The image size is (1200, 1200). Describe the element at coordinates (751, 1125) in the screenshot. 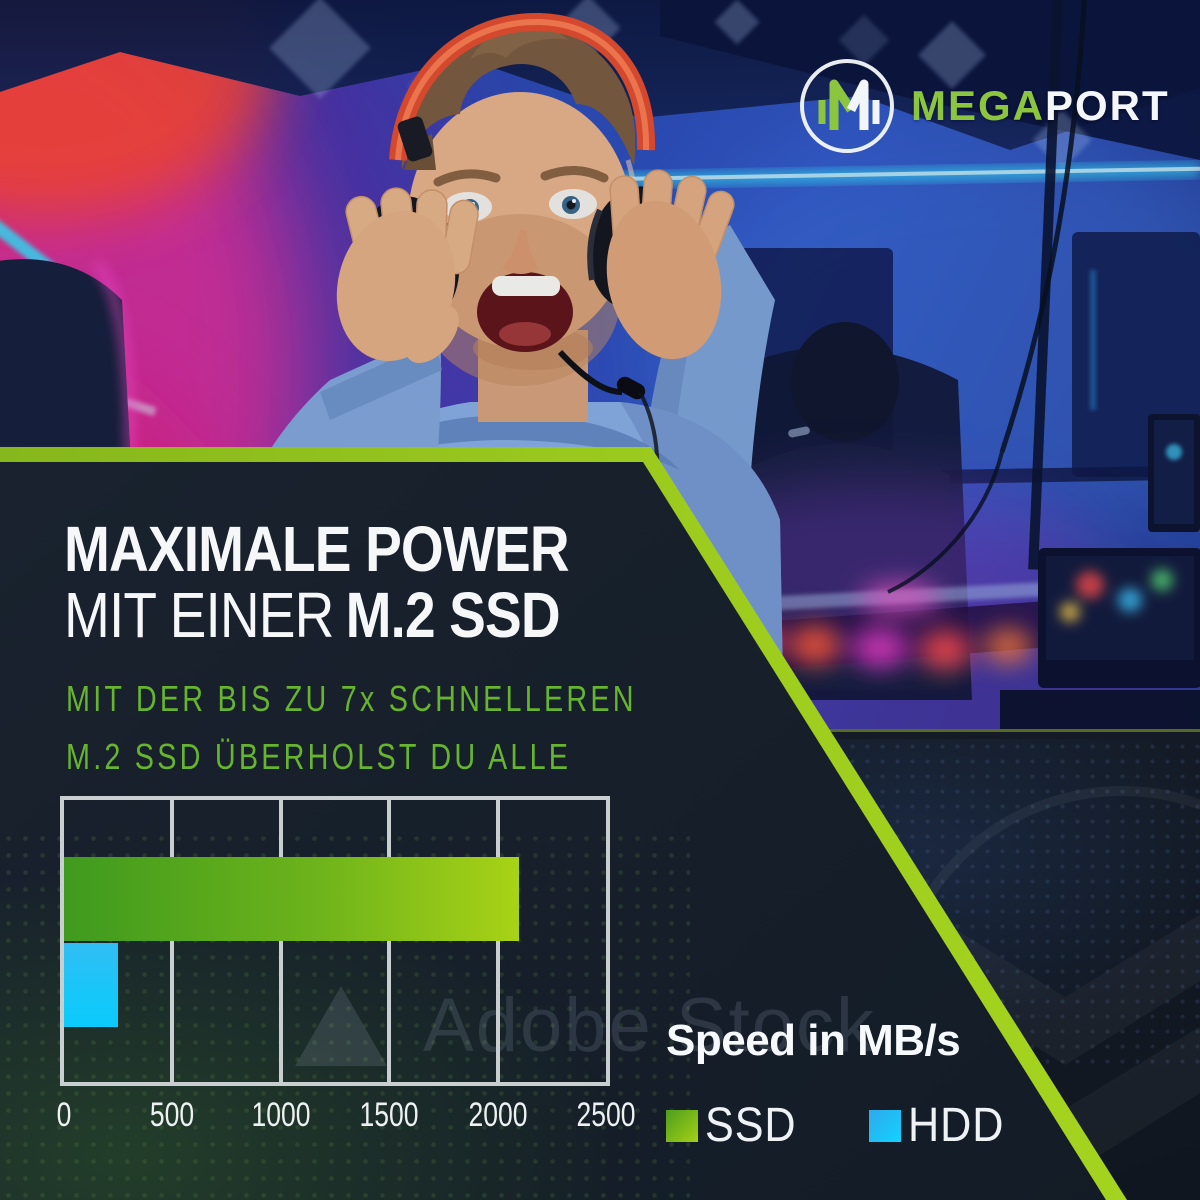

I see `ssd-legend-label: SSD` at that location.